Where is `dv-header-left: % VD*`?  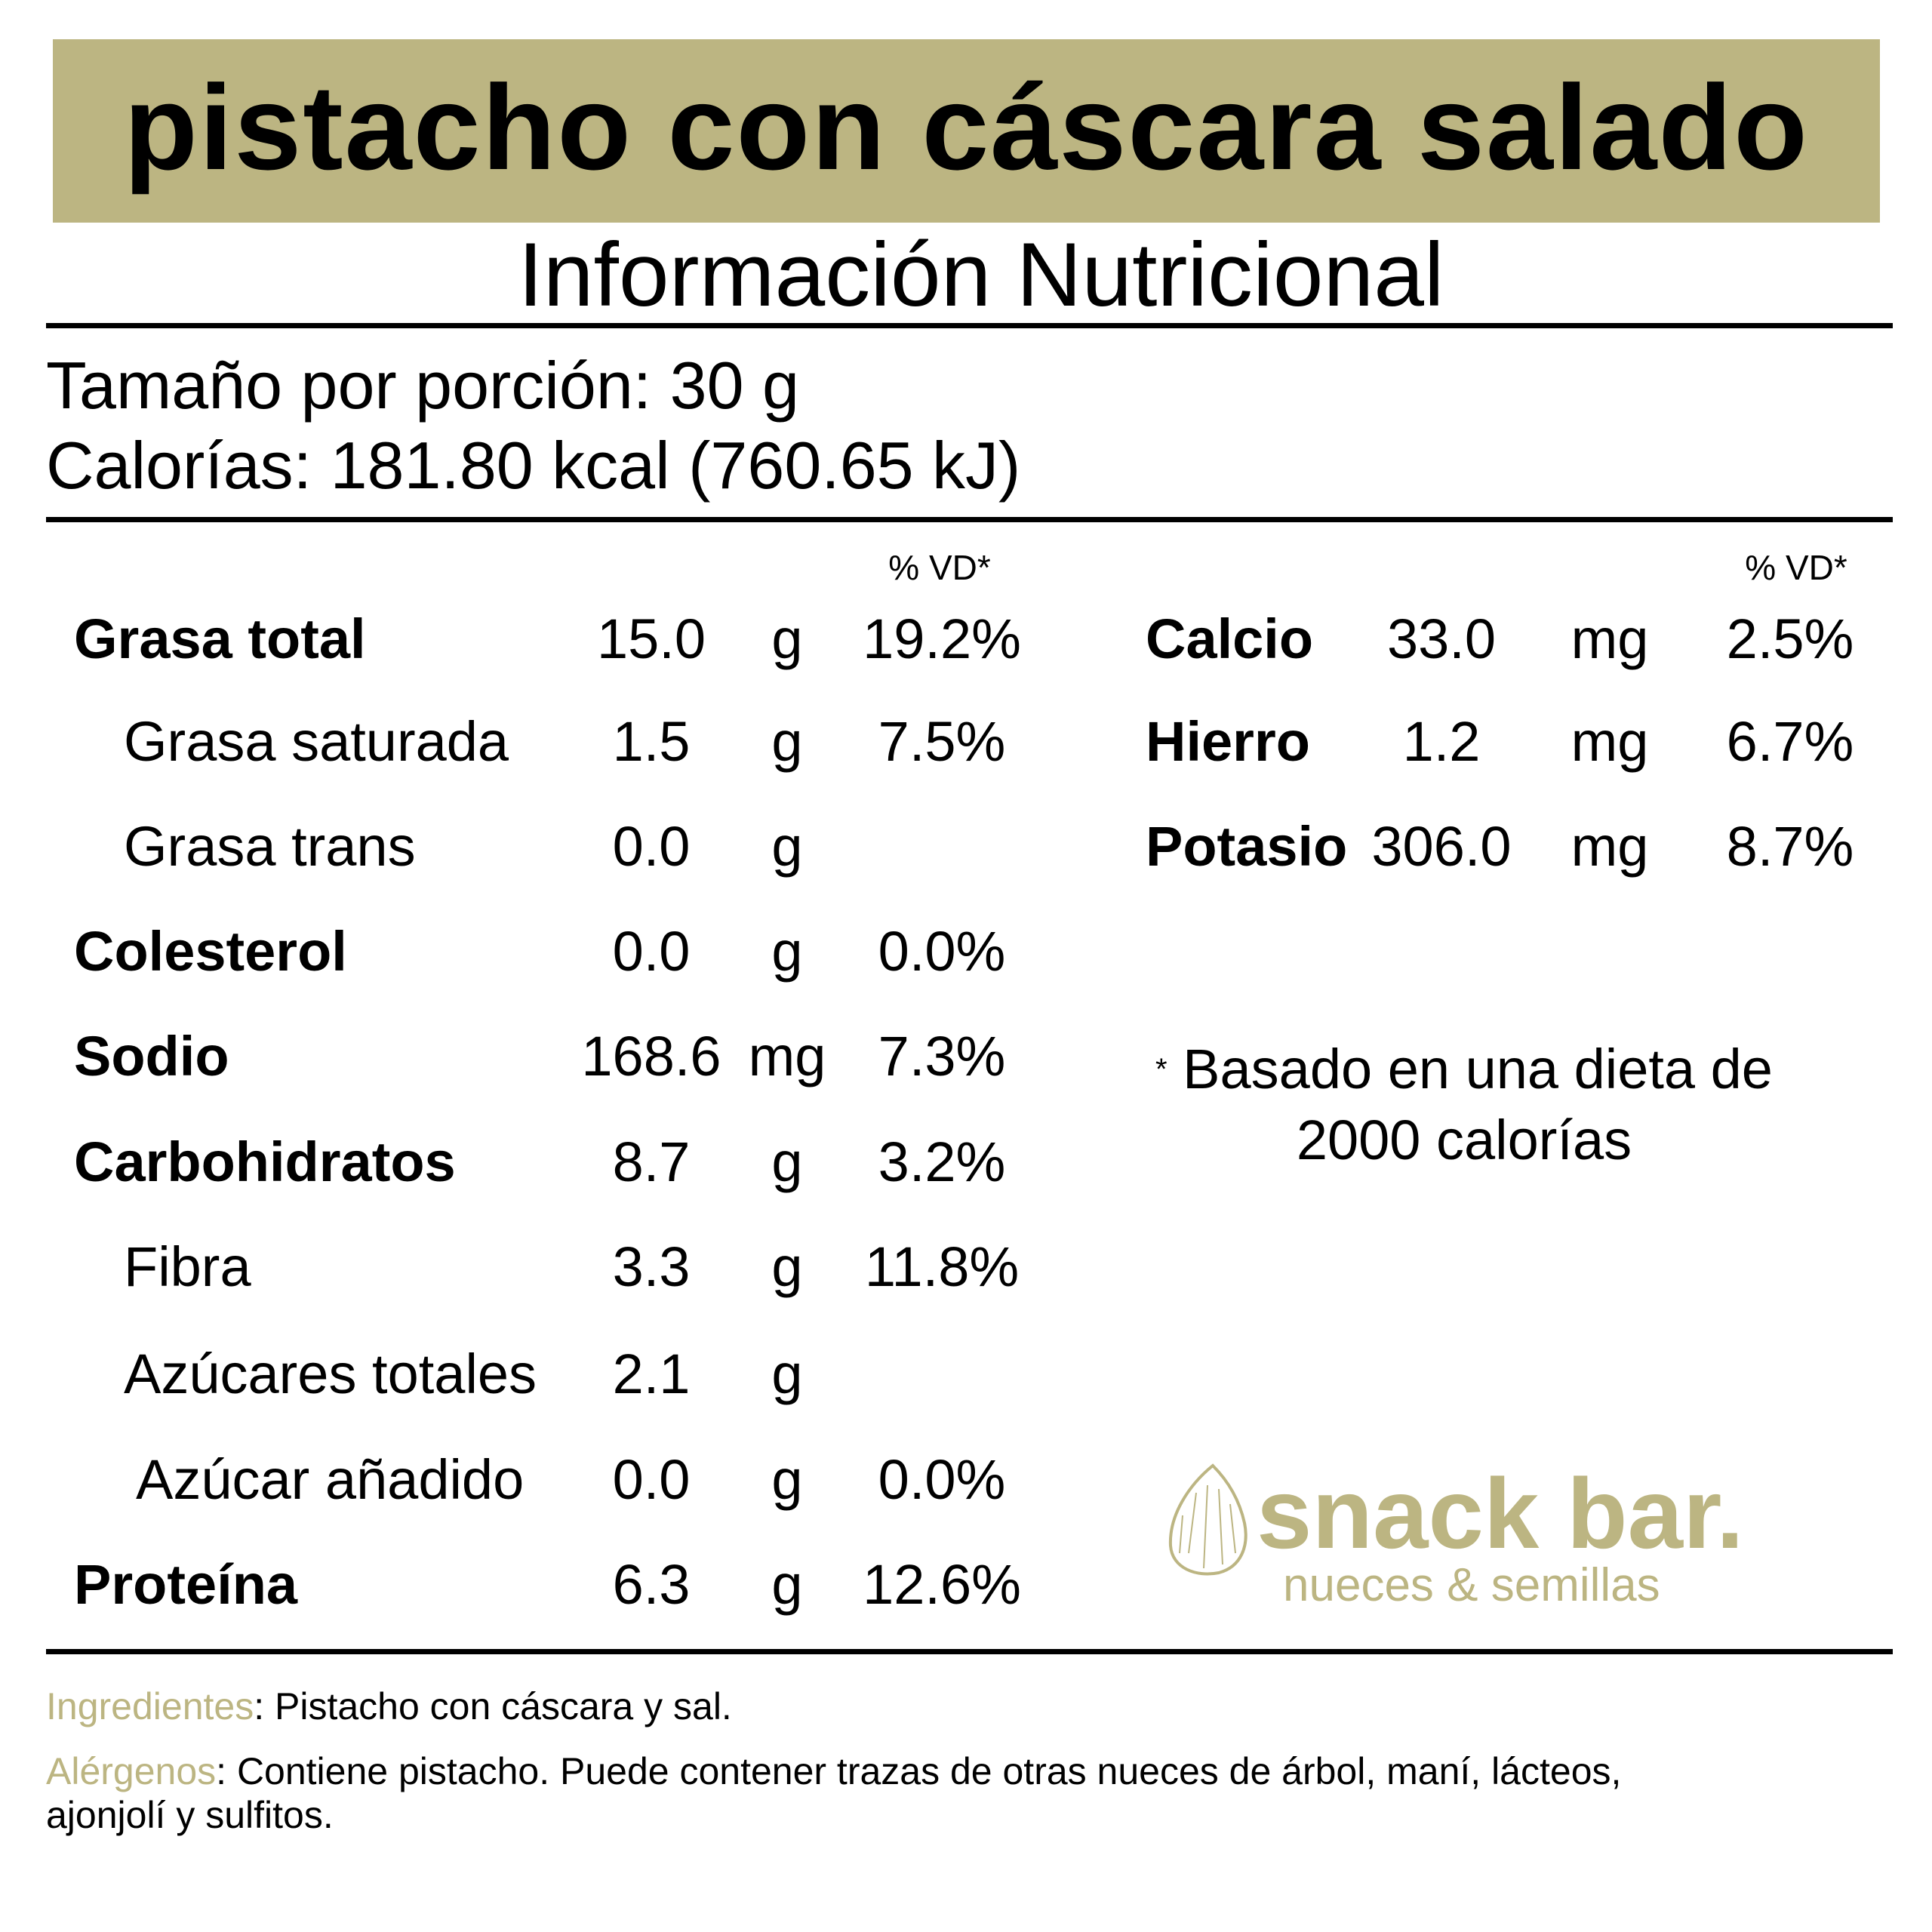
dv-header-left: % VD* is located at coordinates (939, 567).